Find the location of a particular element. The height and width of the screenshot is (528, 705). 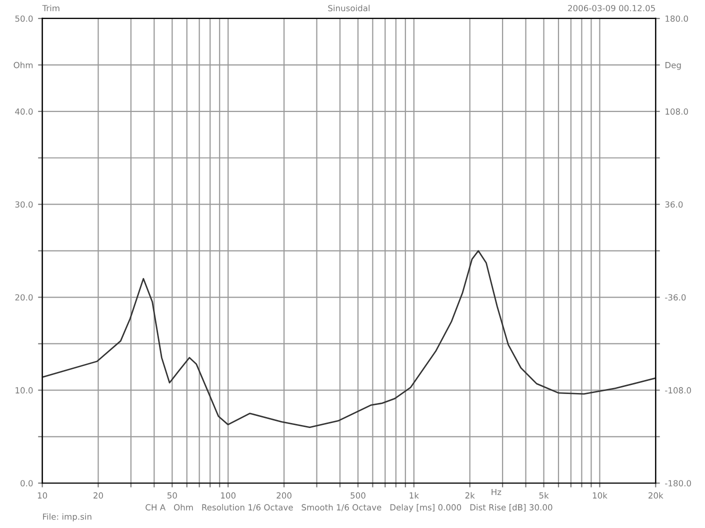

y-tick-label: 30.0 is located at coordinates (24, 204).